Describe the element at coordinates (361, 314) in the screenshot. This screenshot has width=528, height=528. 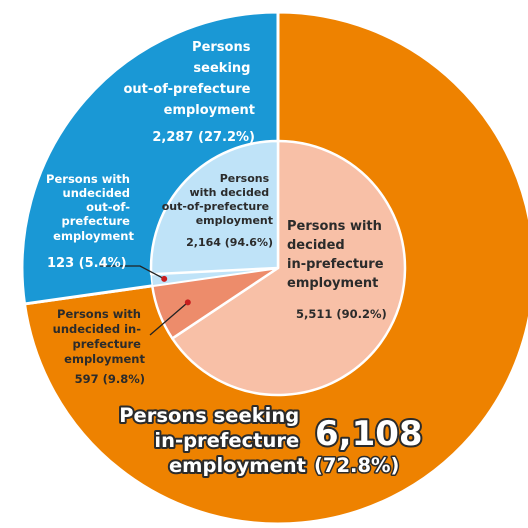
I see `value-decided-in-pref-pct: (90.2%)` at that location.